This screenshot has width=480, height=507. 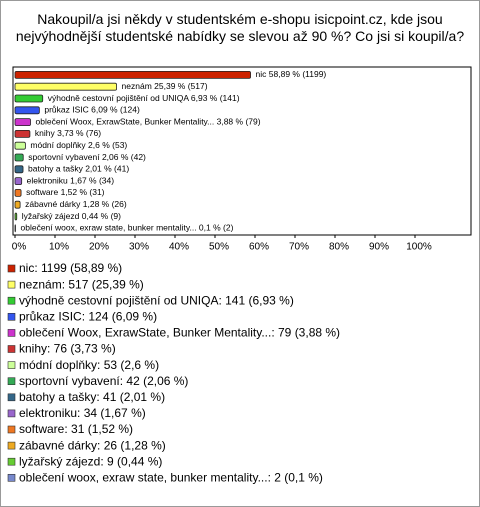 I want to click on legend-label: průkaz ISIC: 124 (6,09 %), so click(x=88, y=316).